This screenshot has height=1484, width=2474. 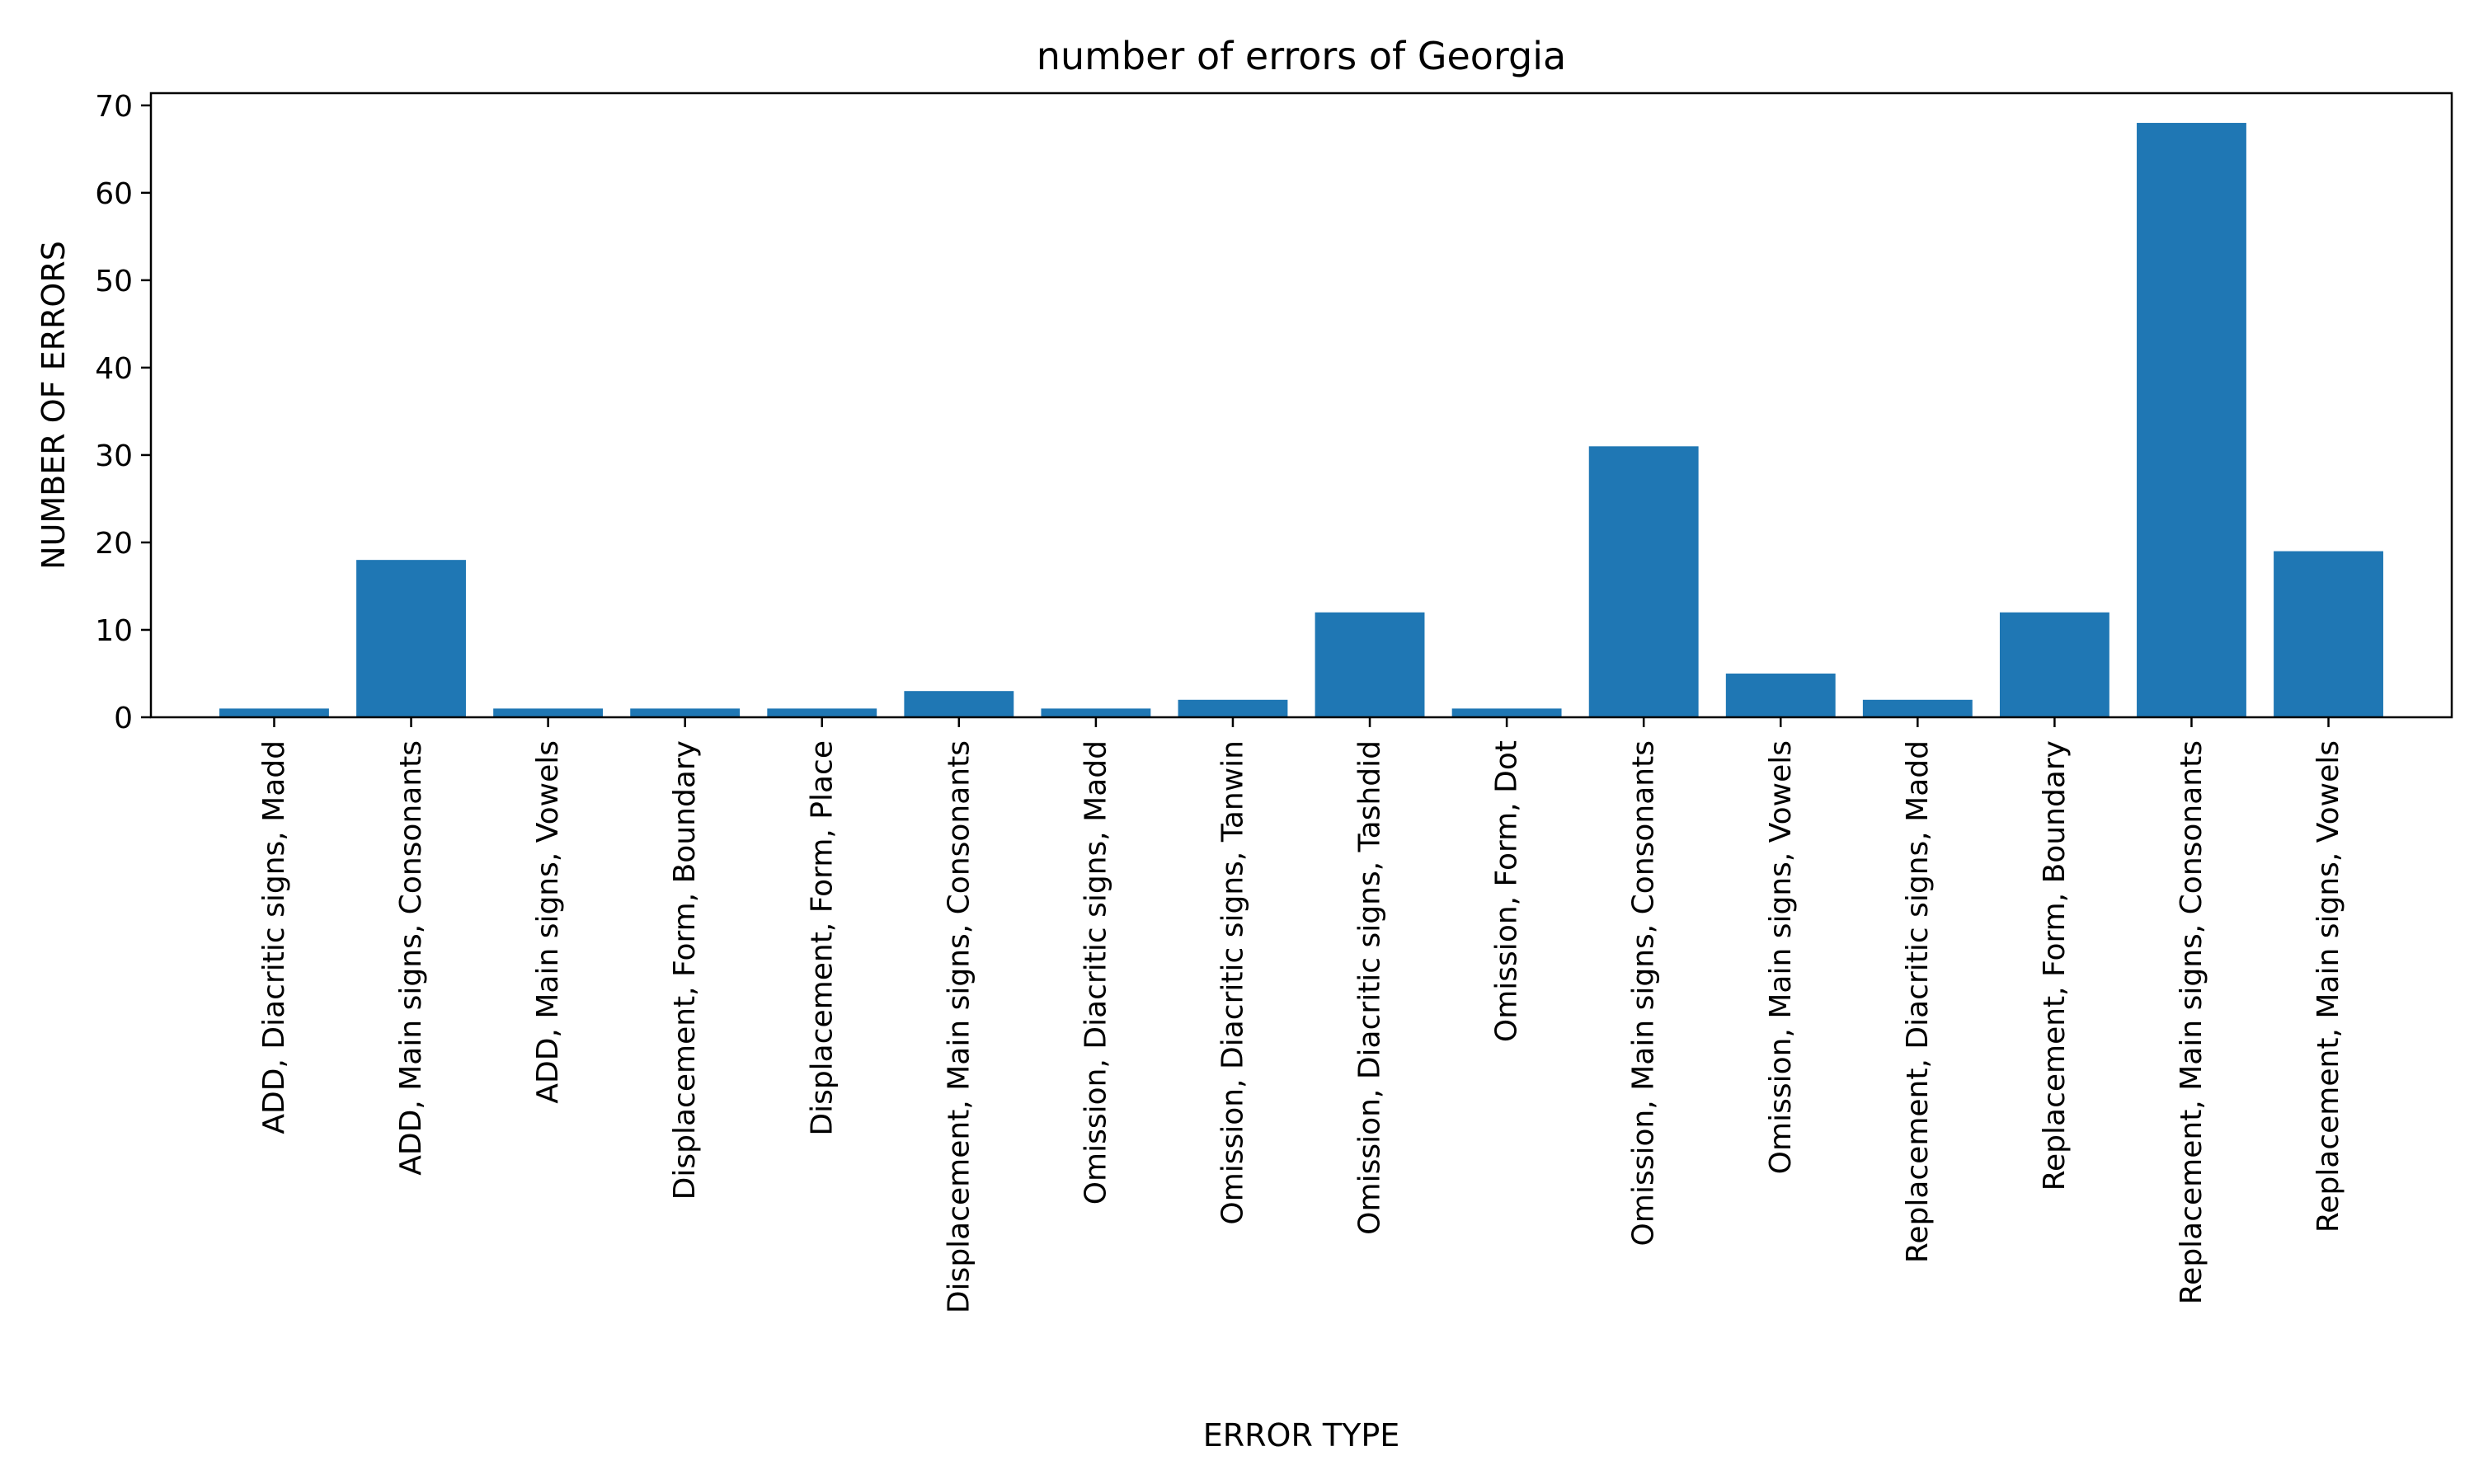 I want to click on x-tick-label: ADD, Main signs, Consonants, so click(x=411, y=958).